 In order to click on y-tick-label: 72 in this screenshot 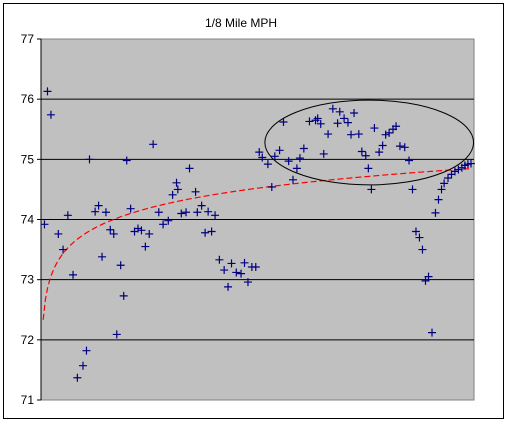, I will do `click(28, 340)`.